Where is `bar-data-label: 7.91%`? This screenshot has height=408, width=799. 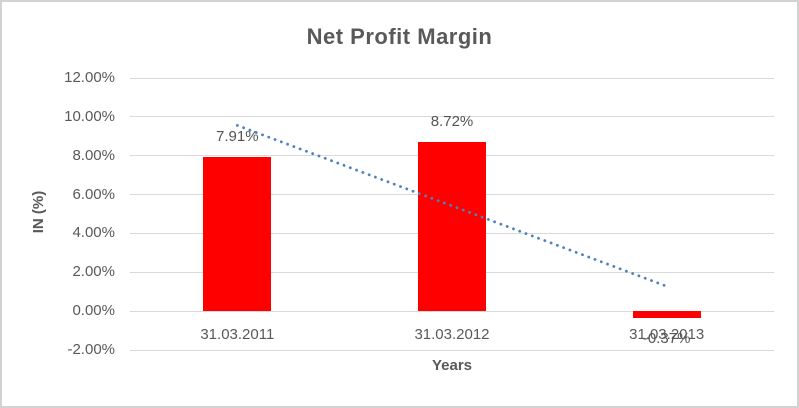
bar-data-label: 7.91% is located at coordinates (237, 137).